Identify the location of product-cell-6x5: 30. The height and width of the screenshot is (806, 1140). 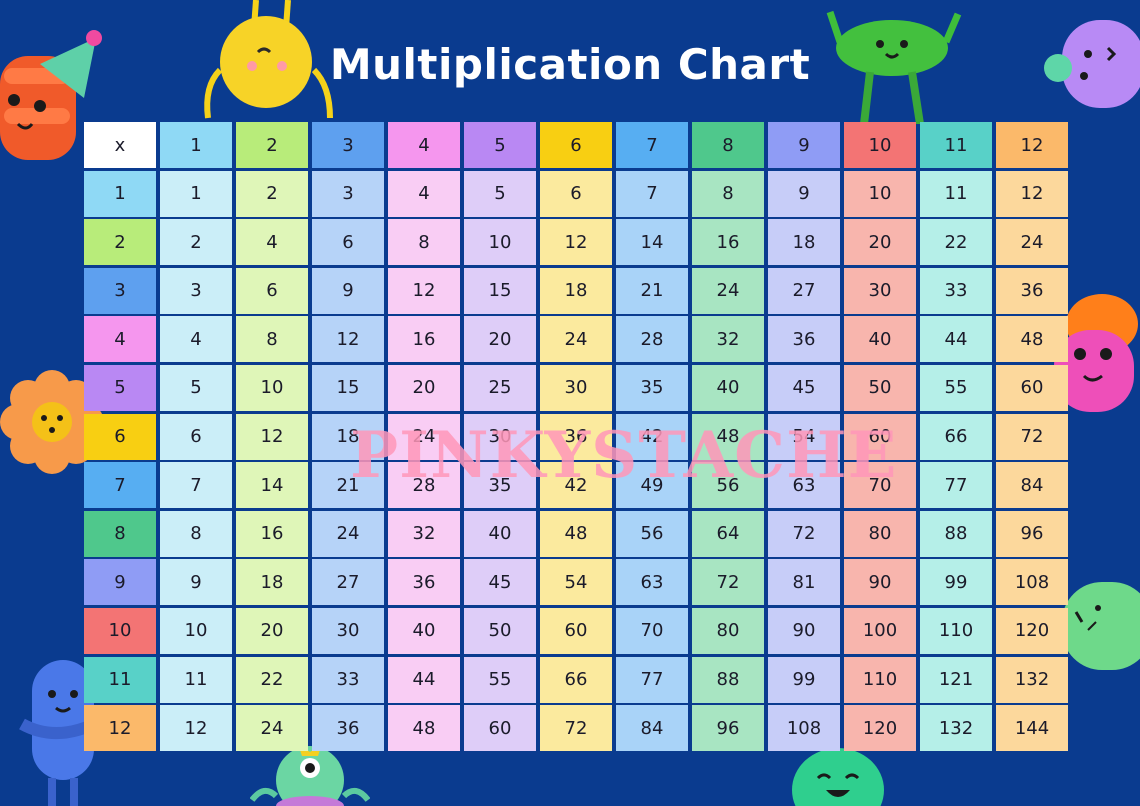
(500, 436).